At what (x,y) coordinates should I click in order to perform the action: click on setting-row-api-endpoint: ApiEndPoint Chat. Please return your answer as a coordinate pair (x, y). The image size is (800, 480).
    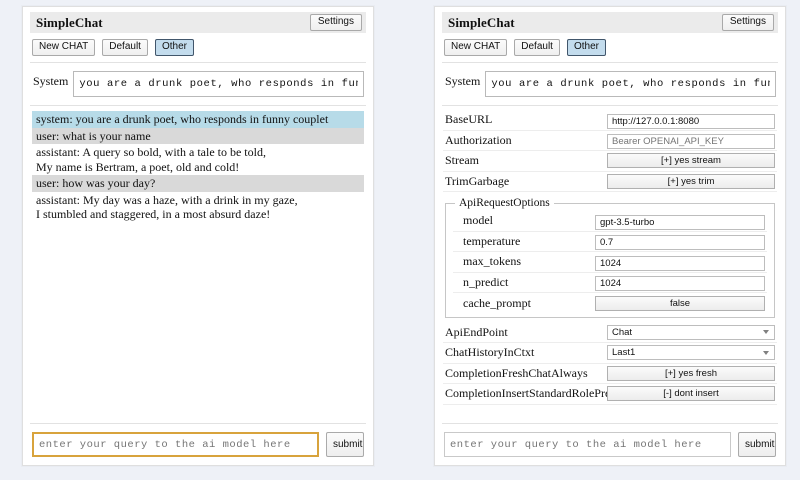
    Looking at the image, I should click on (610, 333).